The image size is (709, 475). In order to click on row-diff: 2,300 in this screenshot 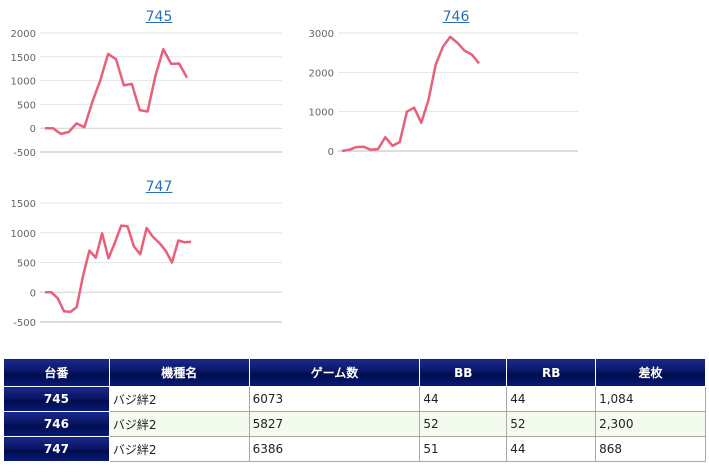, I will do `click(650, 424)`.